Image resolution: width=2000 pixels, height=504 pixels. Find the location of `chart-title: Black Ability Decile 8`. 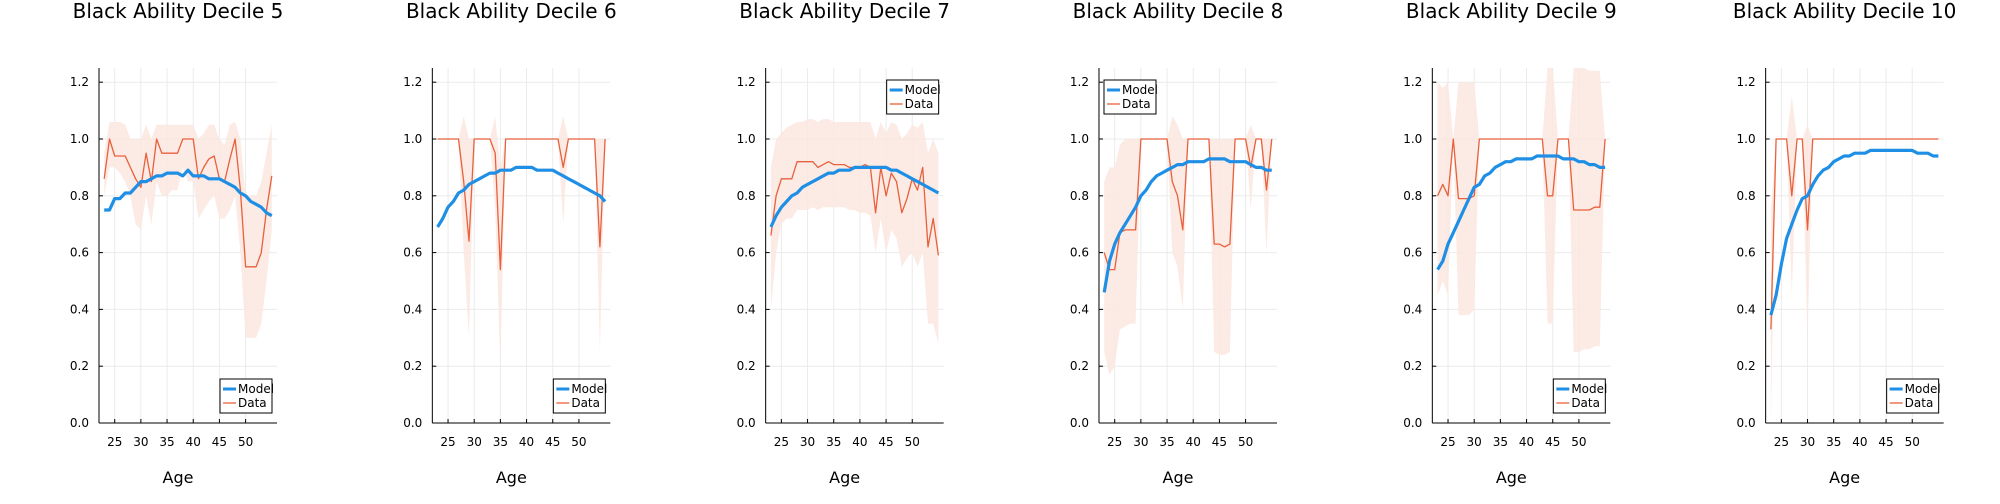

chart-title: Black Ability Decile 8 is located at coordinates (1178, 11).